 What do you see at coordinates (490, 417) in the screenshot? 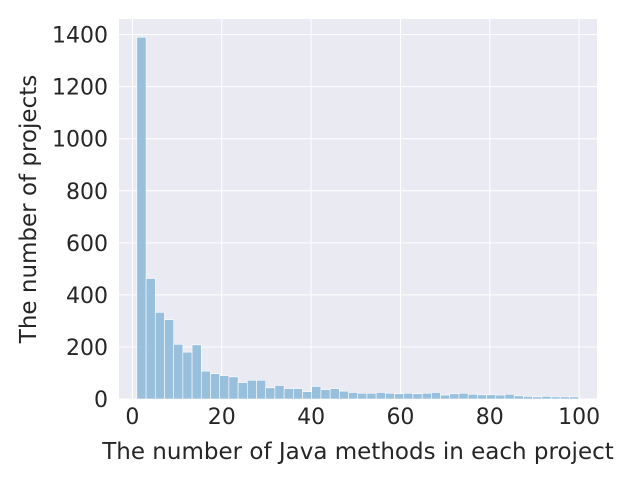
I see `x-tick-label: 80` at bounding box center [490, 417].